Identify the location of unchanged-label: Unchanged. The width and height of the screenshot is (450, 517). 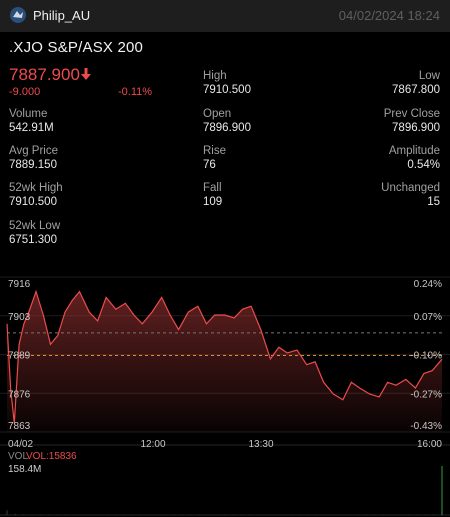
(410, 188).